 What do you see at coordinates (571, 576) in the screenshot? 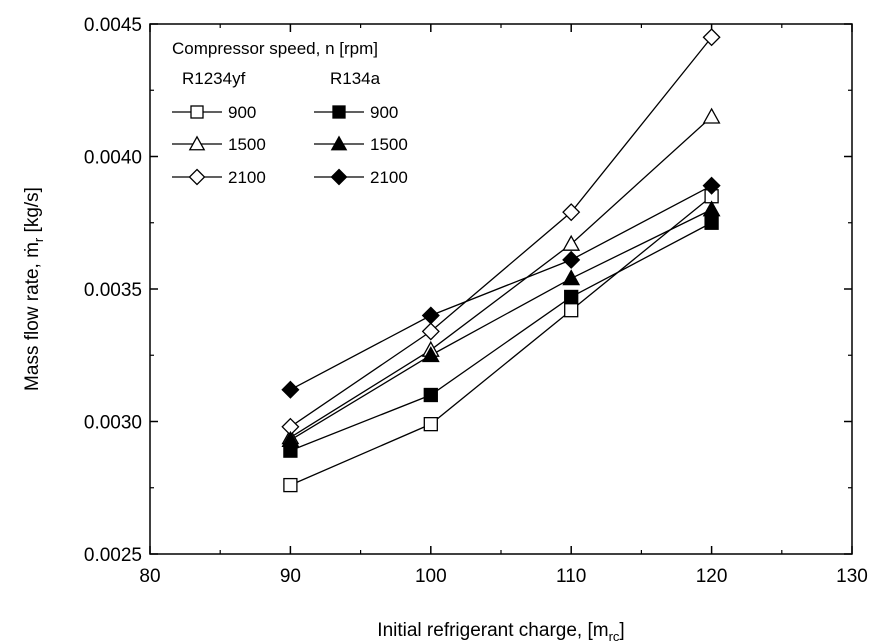
I see `x-tick-label: 110` at bounding box center [571, 576].